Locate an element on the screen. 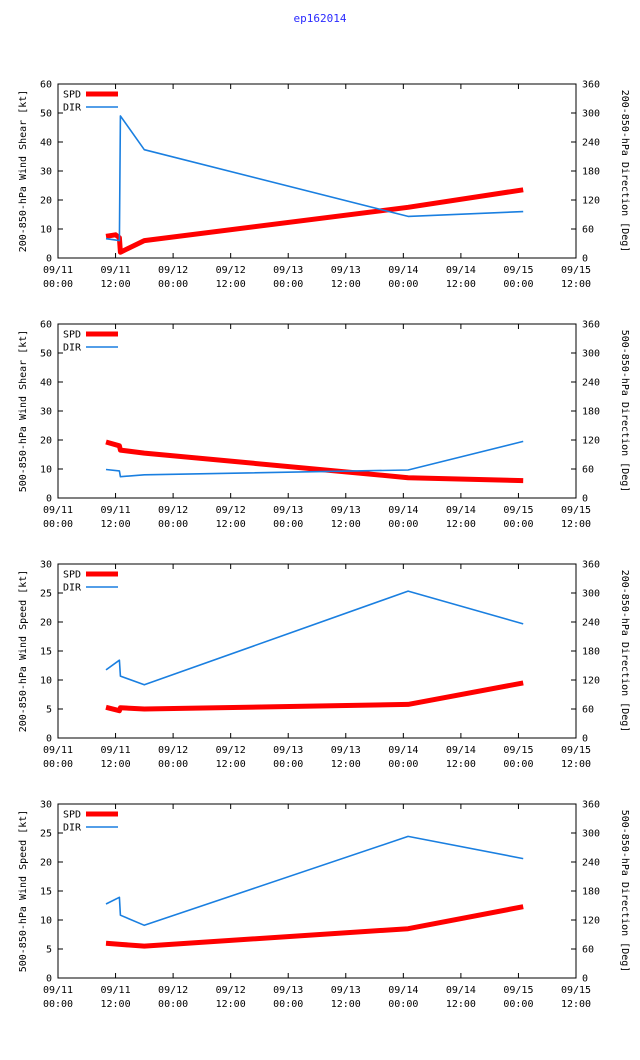 The image size is (640, 1060). plot-frame is located at coordinates (317, 891).